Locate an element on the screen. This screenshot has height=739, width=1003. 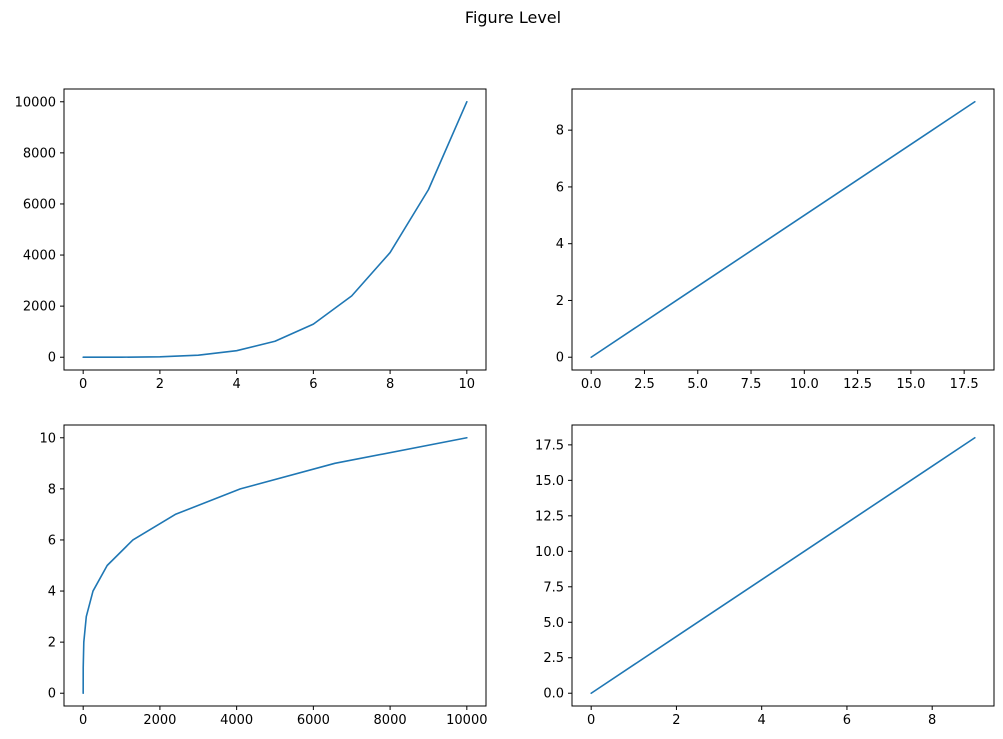
x-tick-label: 2.5 is located at coordinates (644, 384).